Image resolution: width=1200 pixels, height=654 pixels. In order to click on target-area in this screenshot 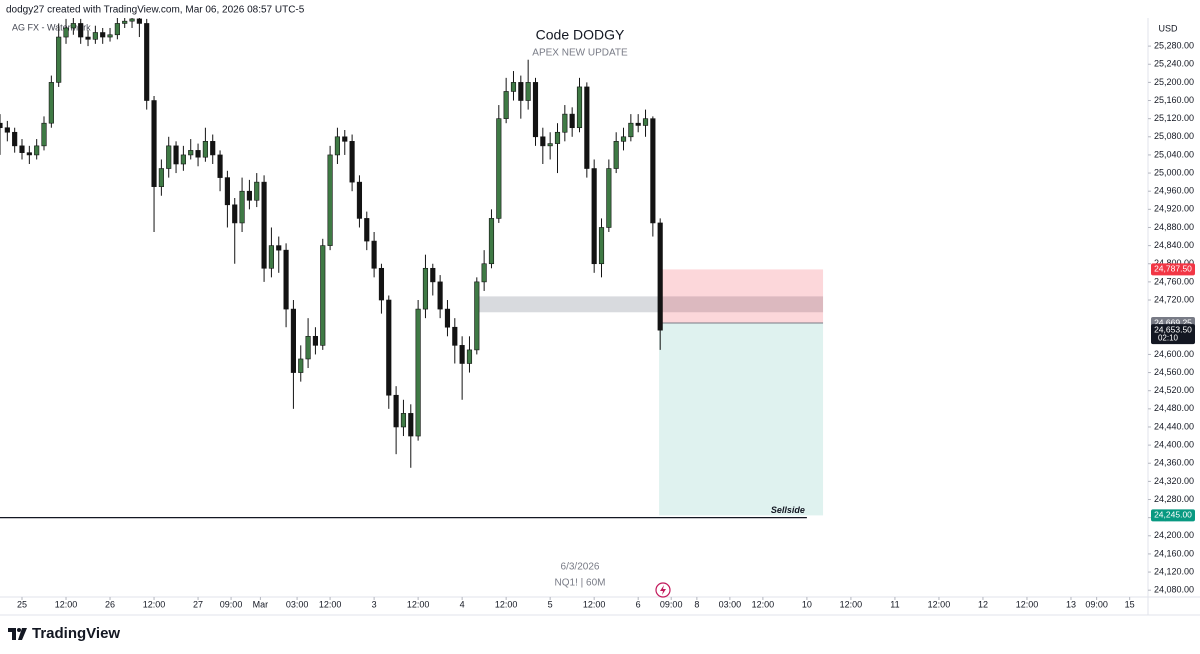, I will do `click(741, 419)`.